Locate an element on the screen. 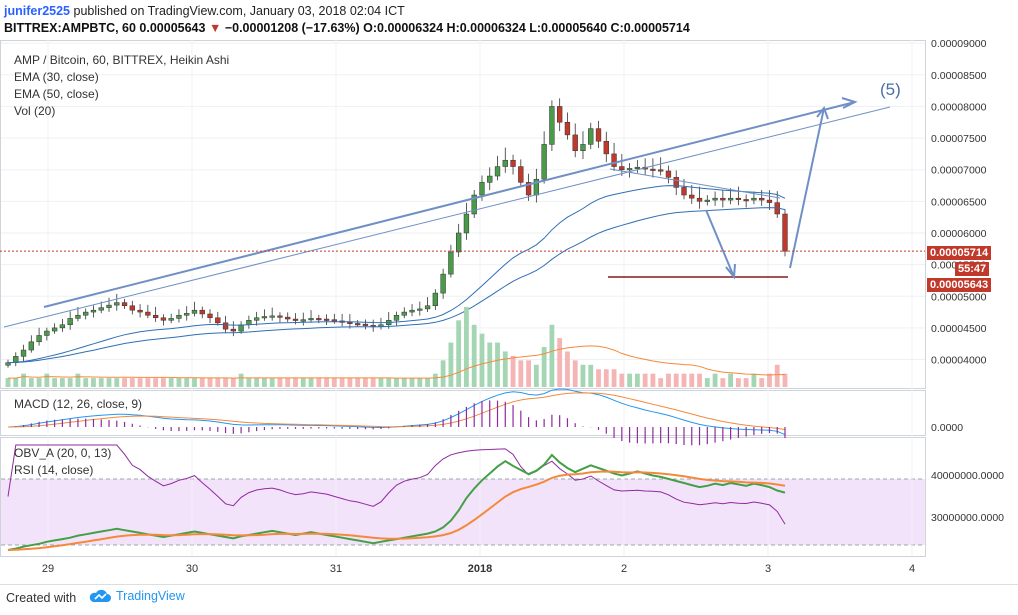 Image resolution: width=1018 pixels, height=615 pixels. tradingview-cloud-icon is located at coordinates (100, 595).